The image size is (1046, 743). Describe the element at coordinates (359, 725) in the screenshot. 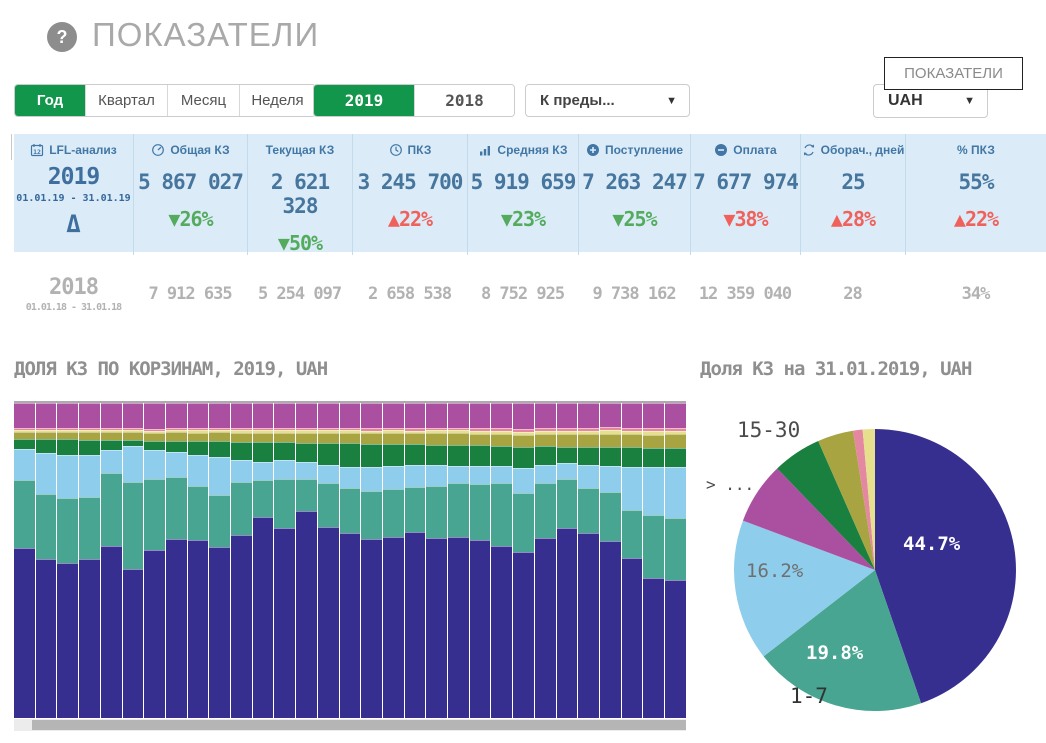

I see `scrollbar-thumb` at that location.